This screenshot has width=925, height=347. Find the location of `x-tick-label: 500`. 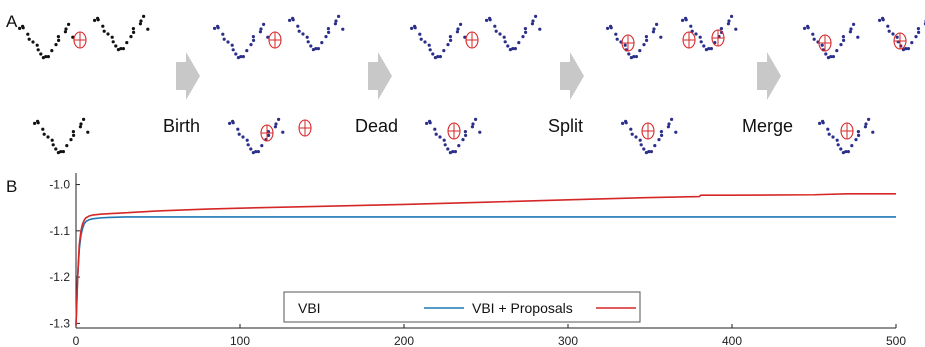

x-tick-label: 500 is located at coordinates (896, 340).